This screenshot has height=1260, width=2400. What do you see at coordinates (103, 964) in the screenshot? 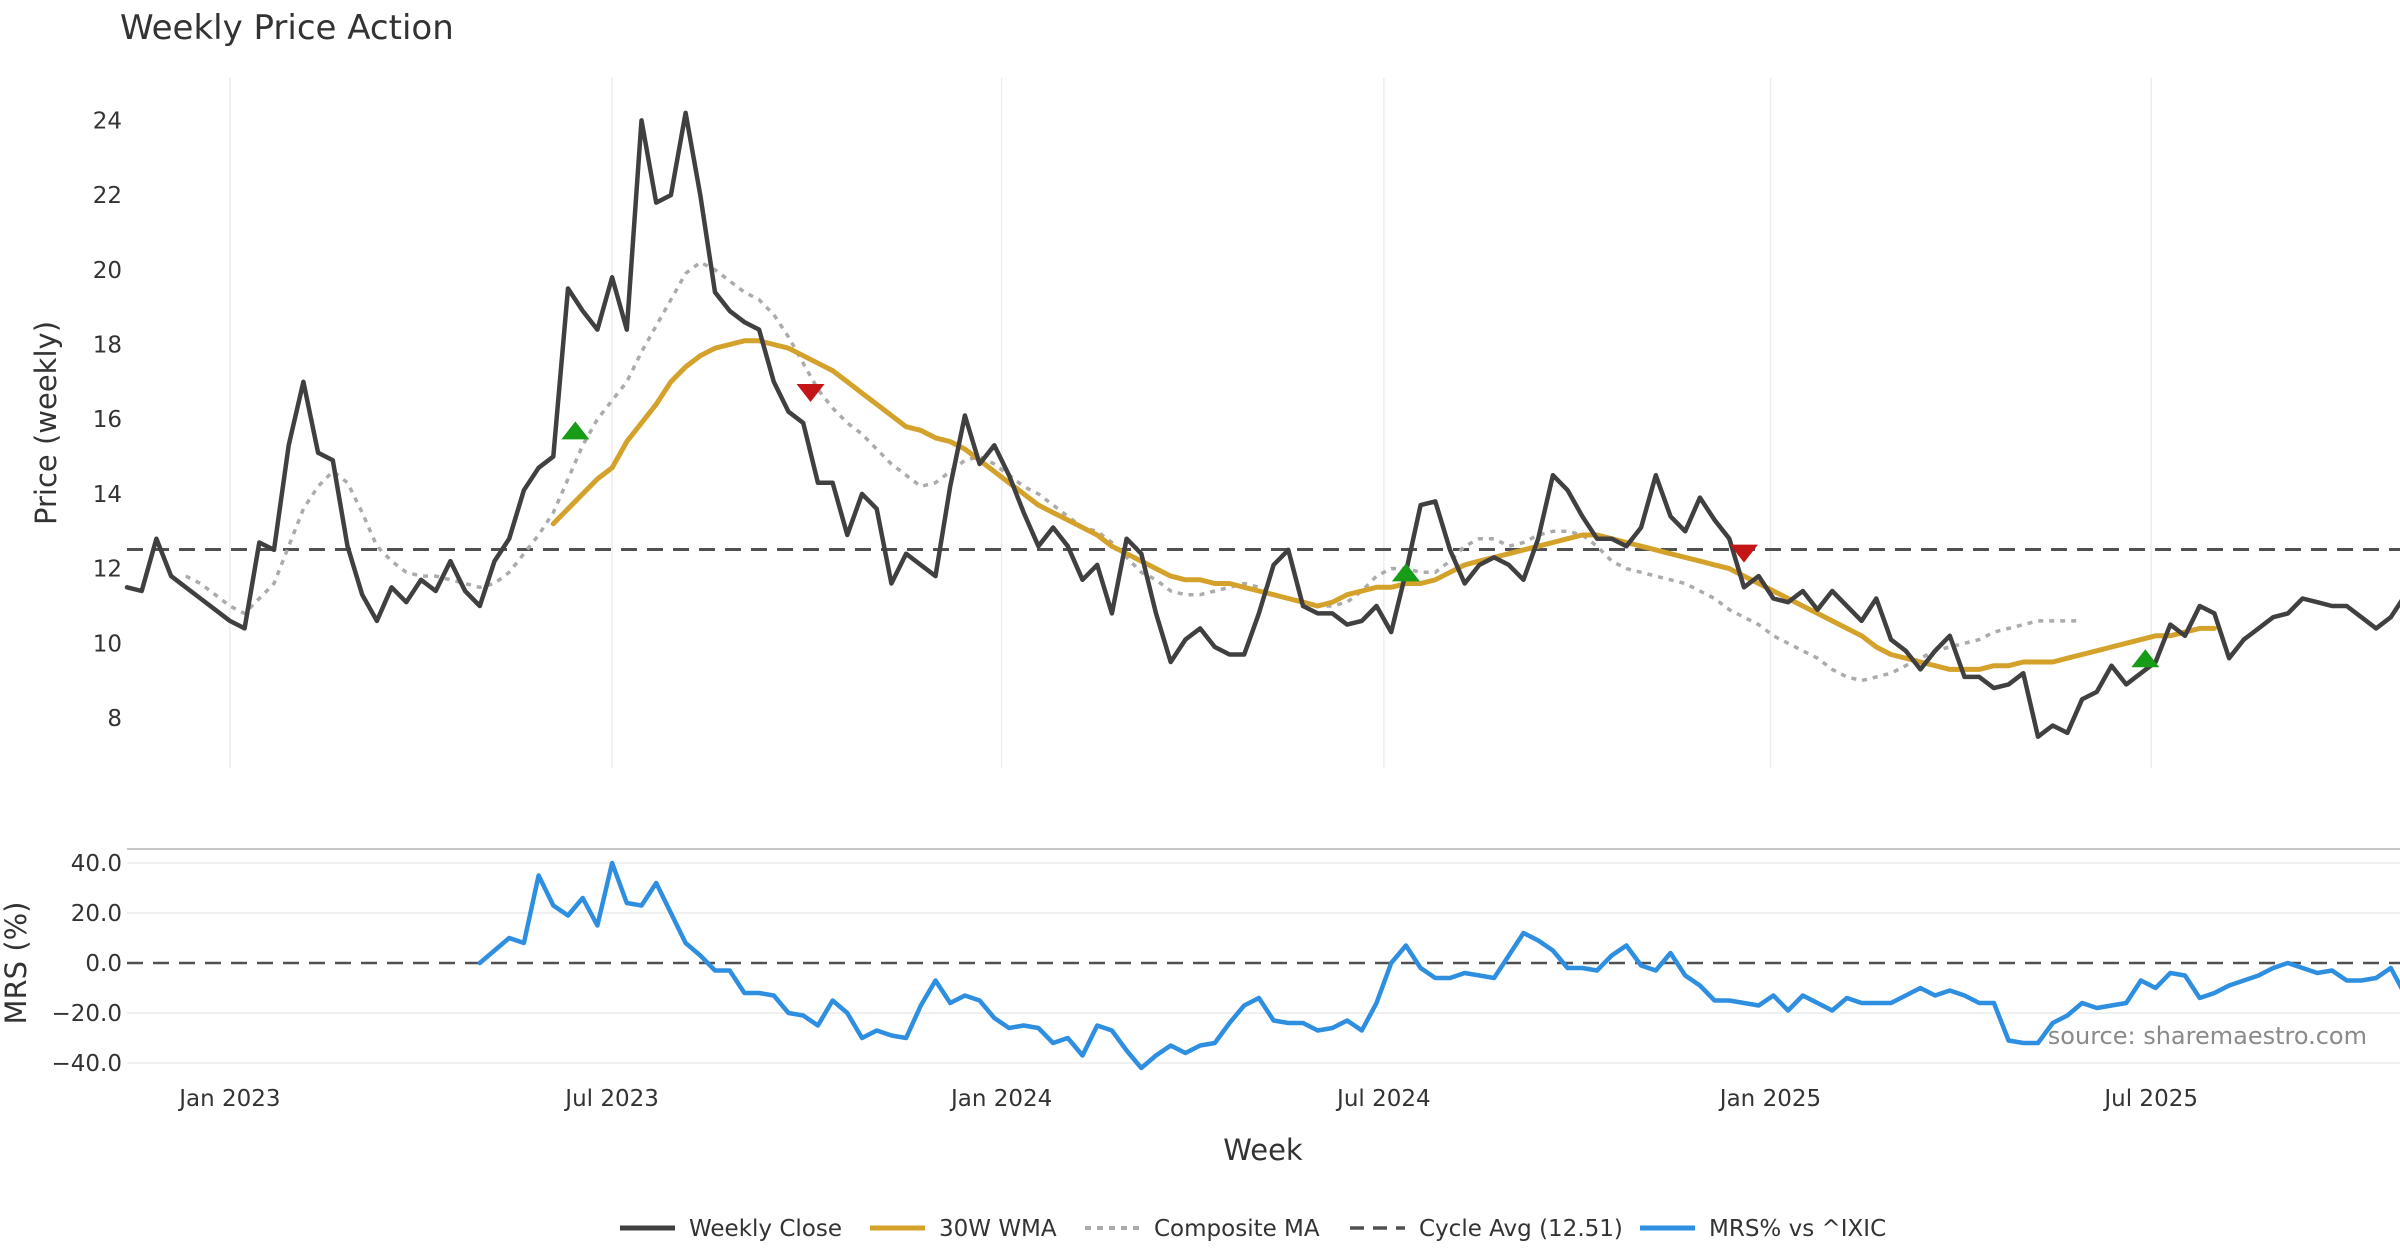
I see `mrs-y-tick-label: 0.0` at bounding box center [103, 964].